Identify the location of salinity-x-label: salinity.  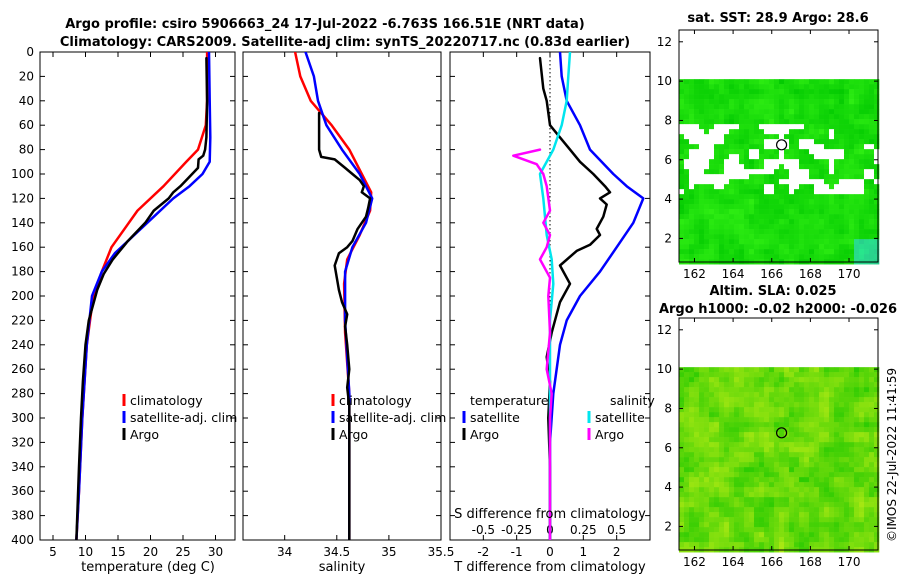
(342, 567).